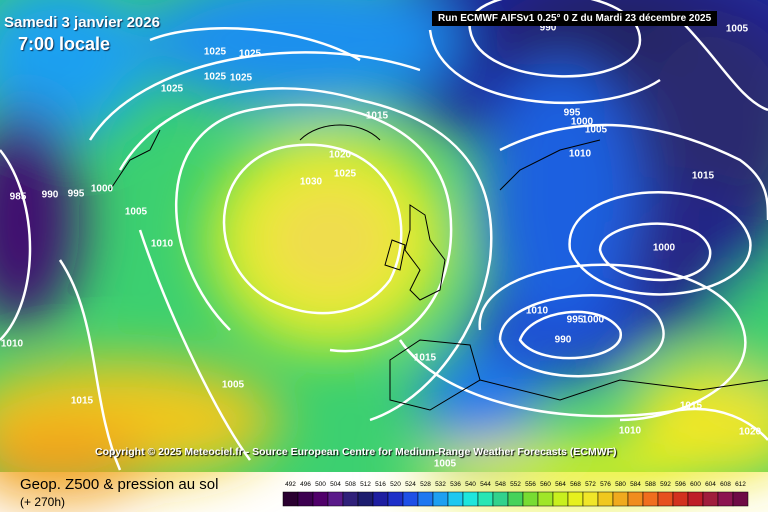  Describe the element at coordinates (665, 484) in the screenshot. I see `colorbar-label: 592` at that location.